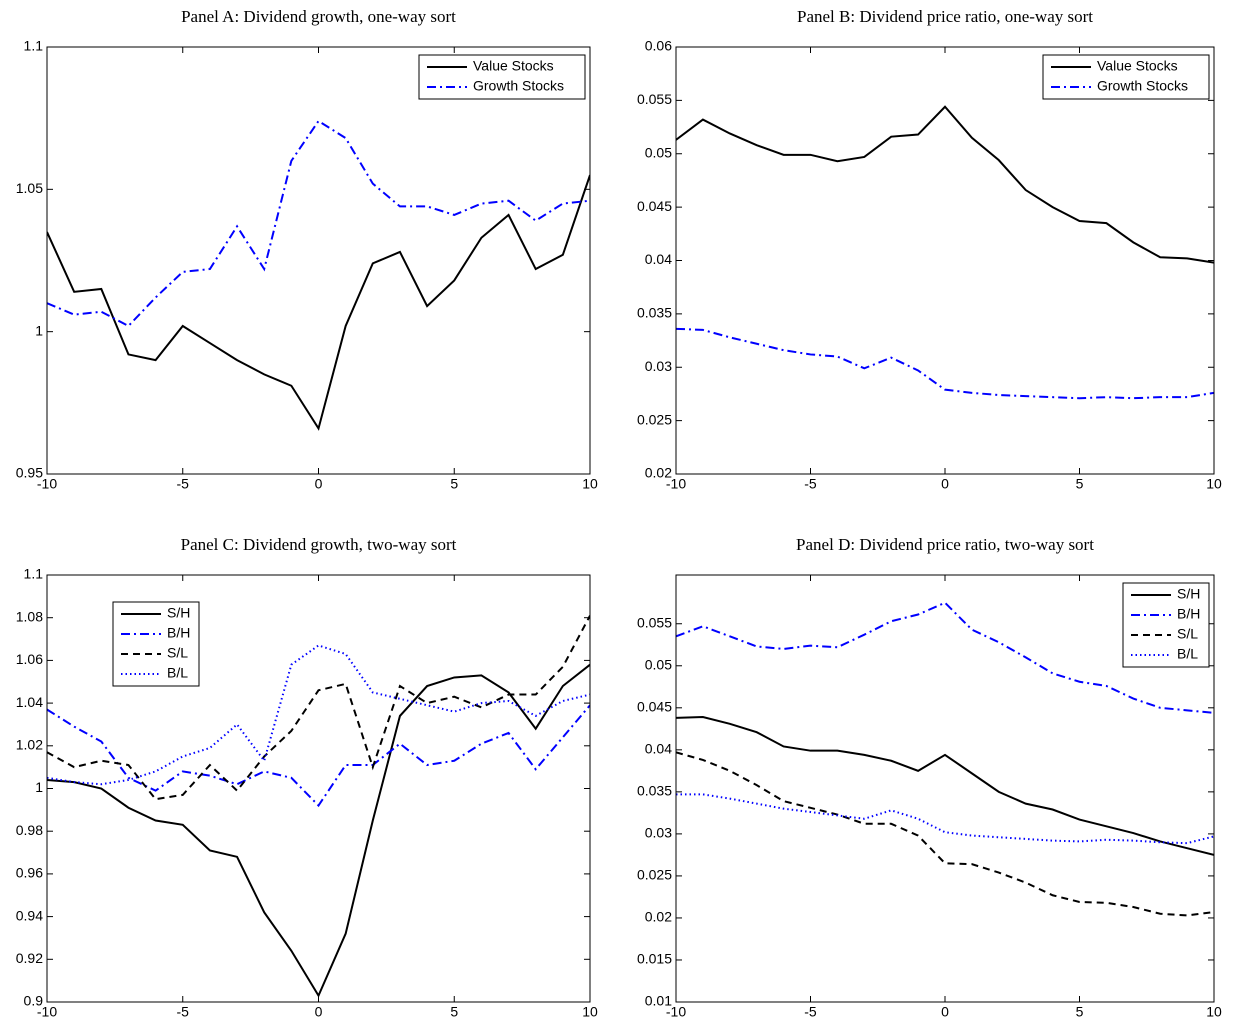 This screenshot has width=1237, height=1027. I want to click on y-tick-label: 0.01, so click(658, 1001).